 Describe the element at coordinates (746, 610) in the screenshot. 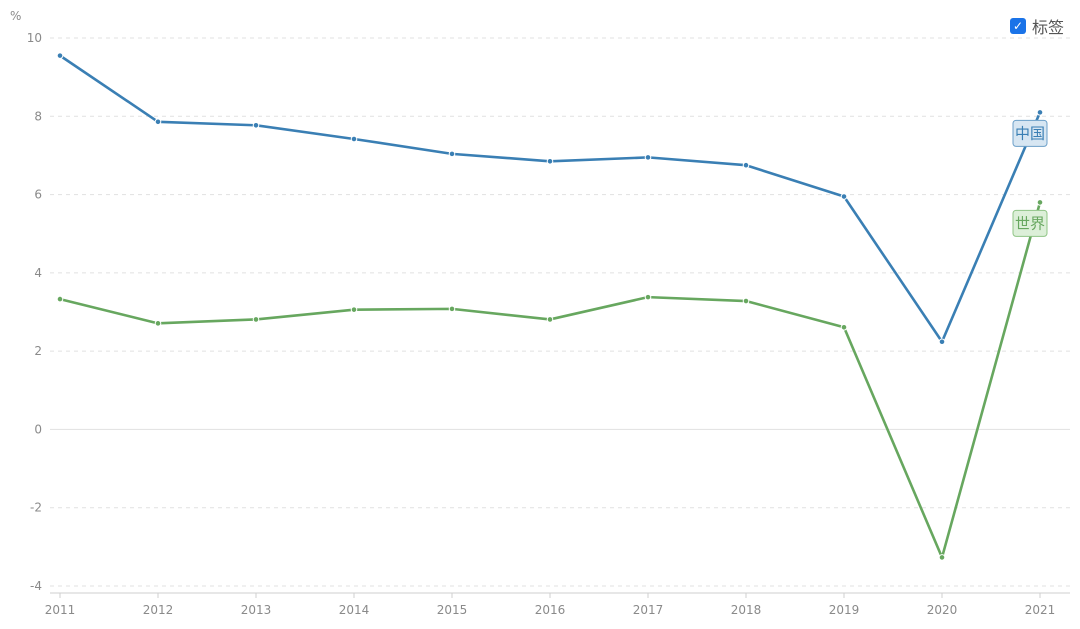

I see `x-tick-label: 2018` at that location.